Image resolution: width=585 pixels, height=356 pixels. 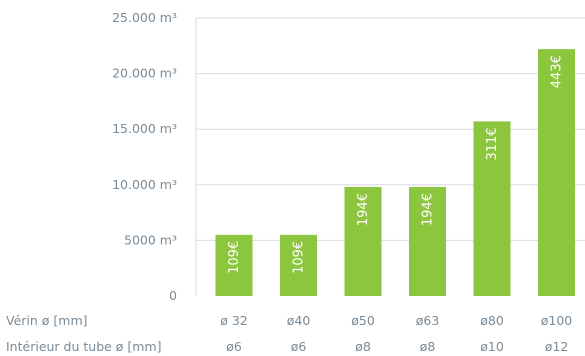 I want to click on category-label: ø40, so click(x=299, y=320).